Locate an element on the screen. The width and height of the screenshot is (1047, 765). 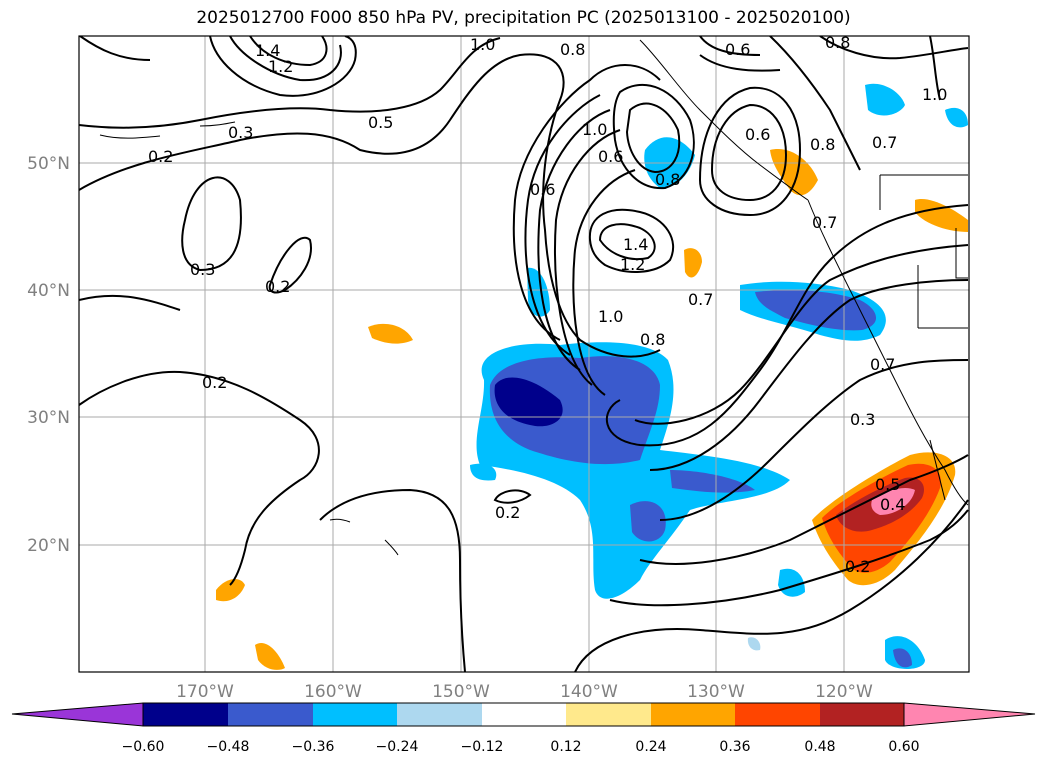
colorbar-tick: −0.12 is located at coordinates (482, 747).